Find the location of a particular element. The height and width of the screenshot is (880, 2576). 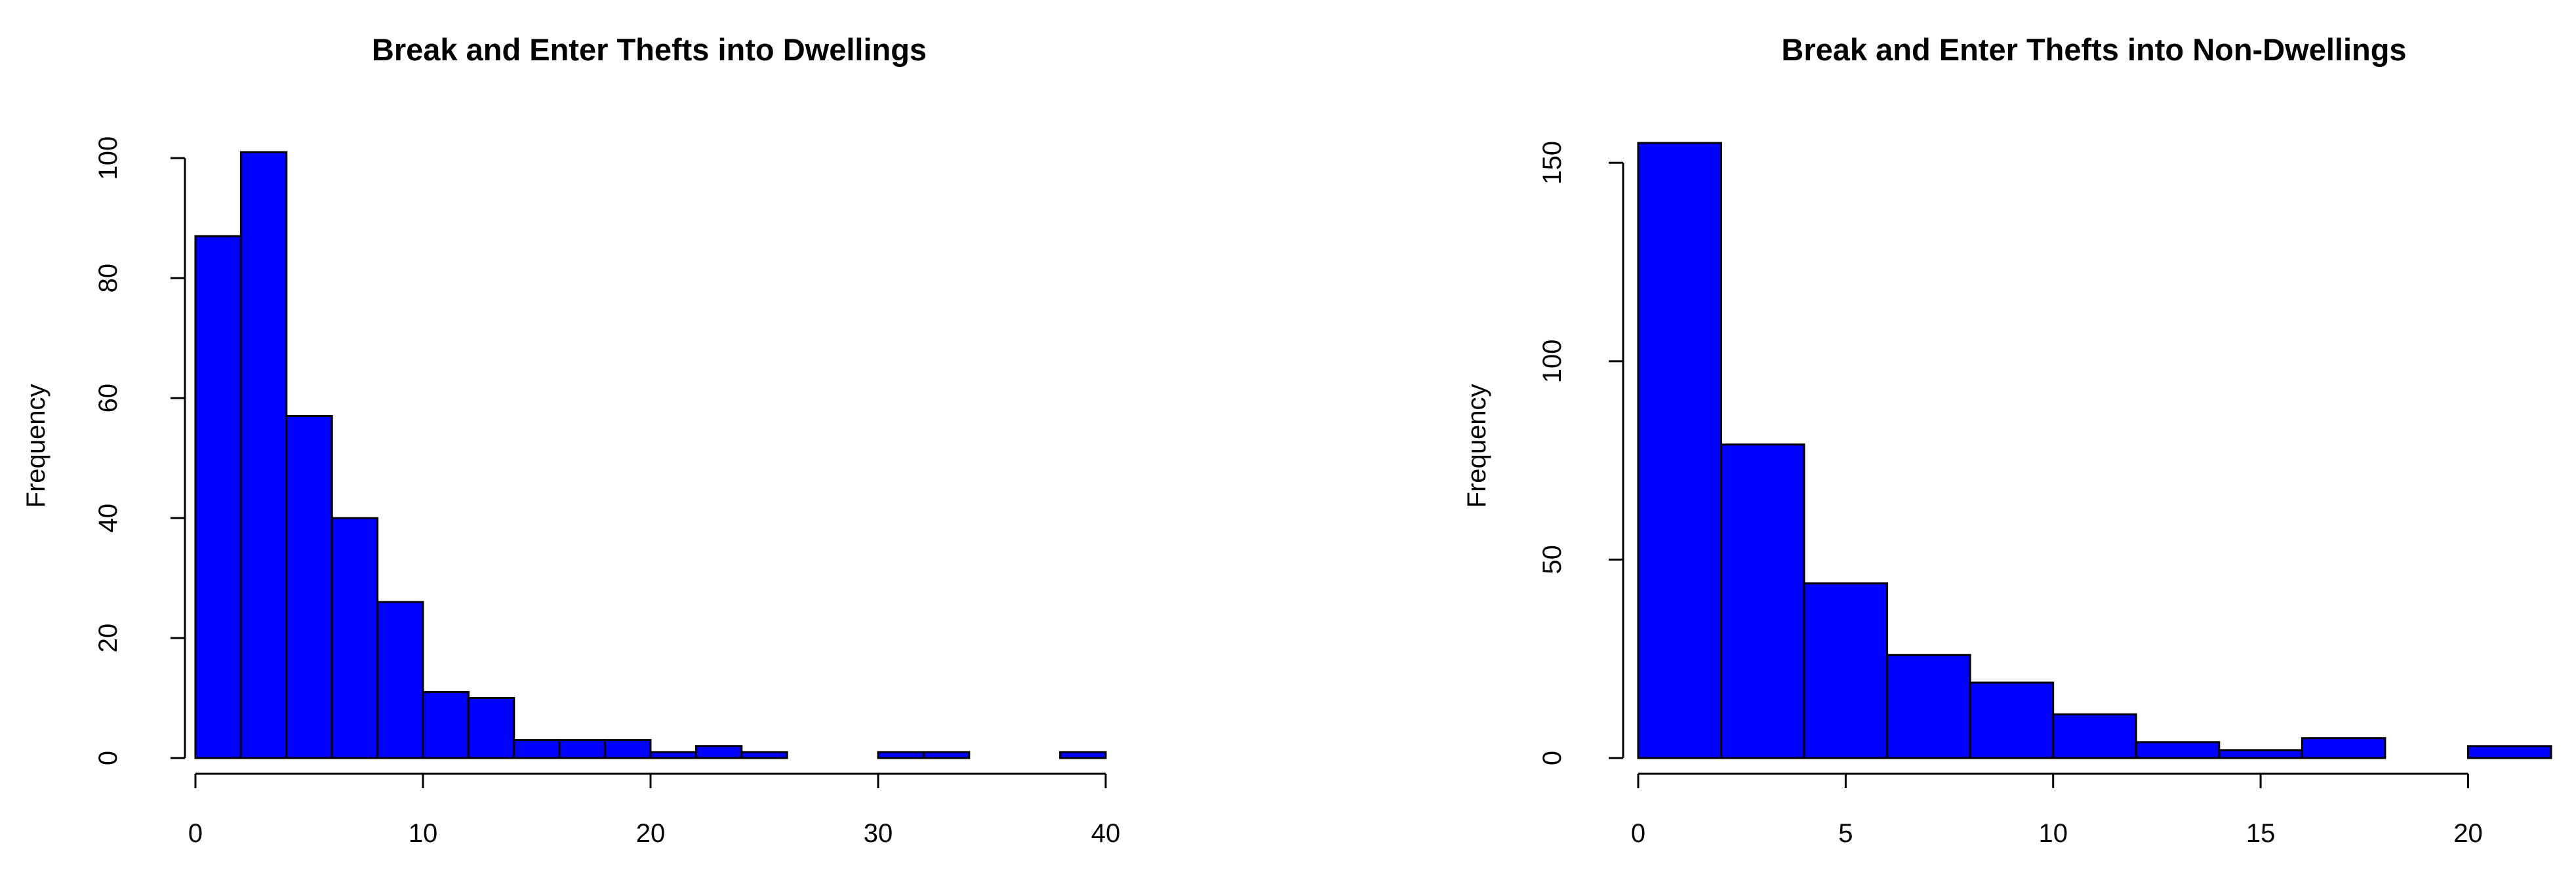

dwellings-y-axis: 0 20 40 60 80 100 is located at coordinates (140, 450).